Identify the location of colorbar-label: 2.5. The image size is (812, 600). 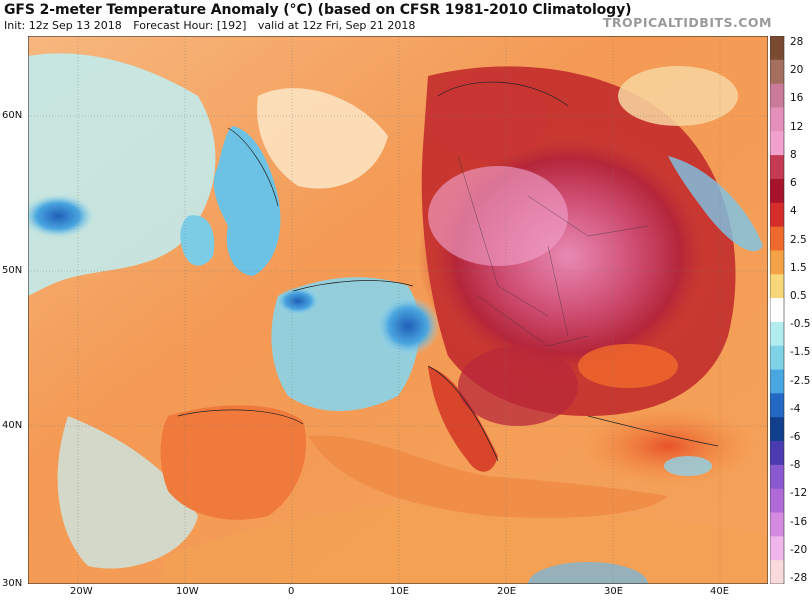
(798, 239).